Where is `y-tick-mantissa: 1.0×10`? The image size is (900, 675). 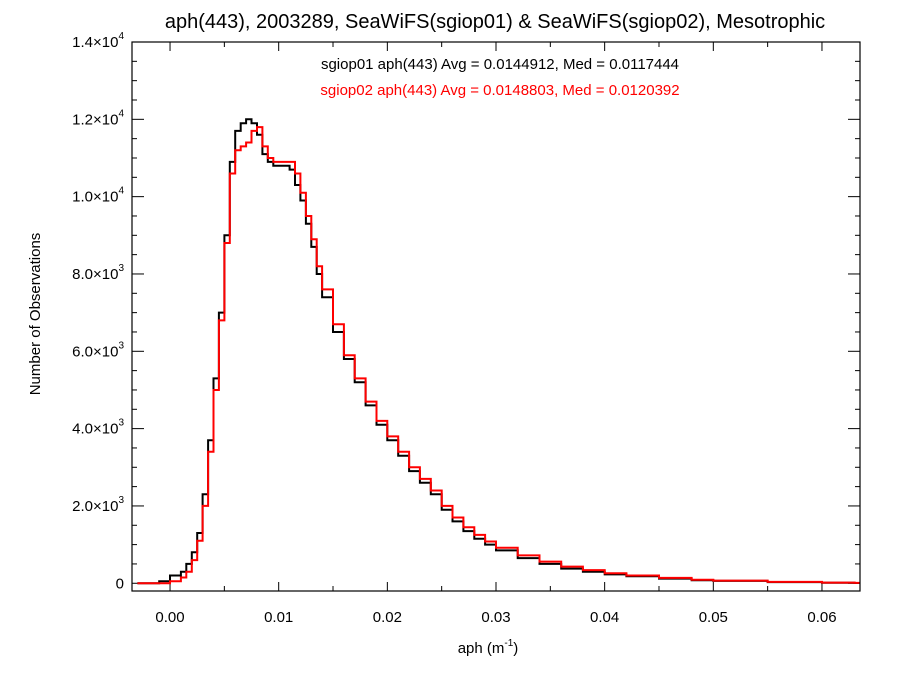
y-tick-mantissa: 1.0×10 is located at coordinates (95, 197).